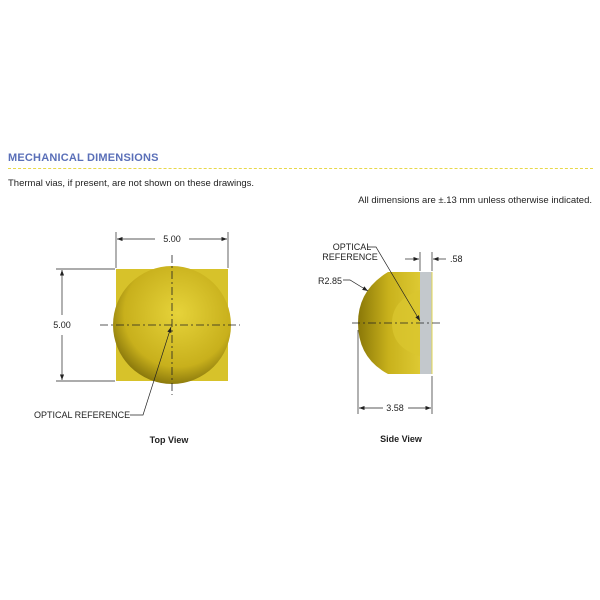 This screenshot has width=600, height=600. What do you see at coordinates (300, 168) in the screenshot?
I see `section-divider` at bounding box center [300, 168].